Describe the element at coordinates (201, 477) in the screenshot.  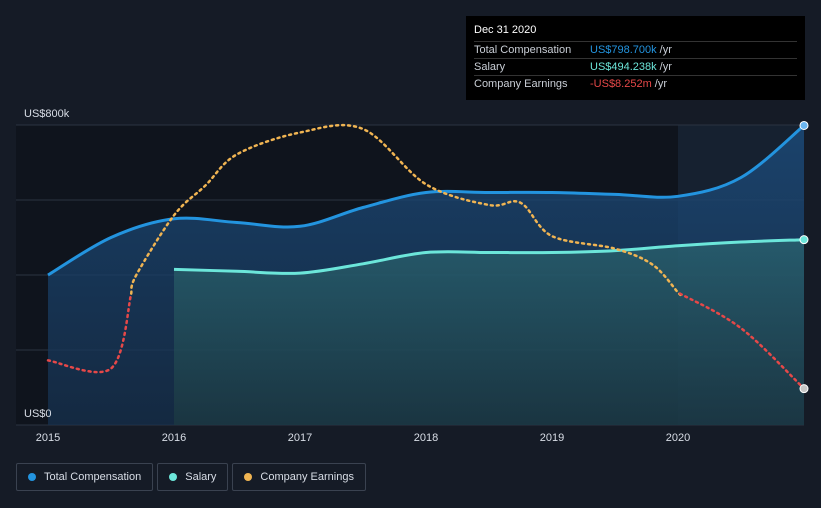
I see `legend-label: Salary` at that location.